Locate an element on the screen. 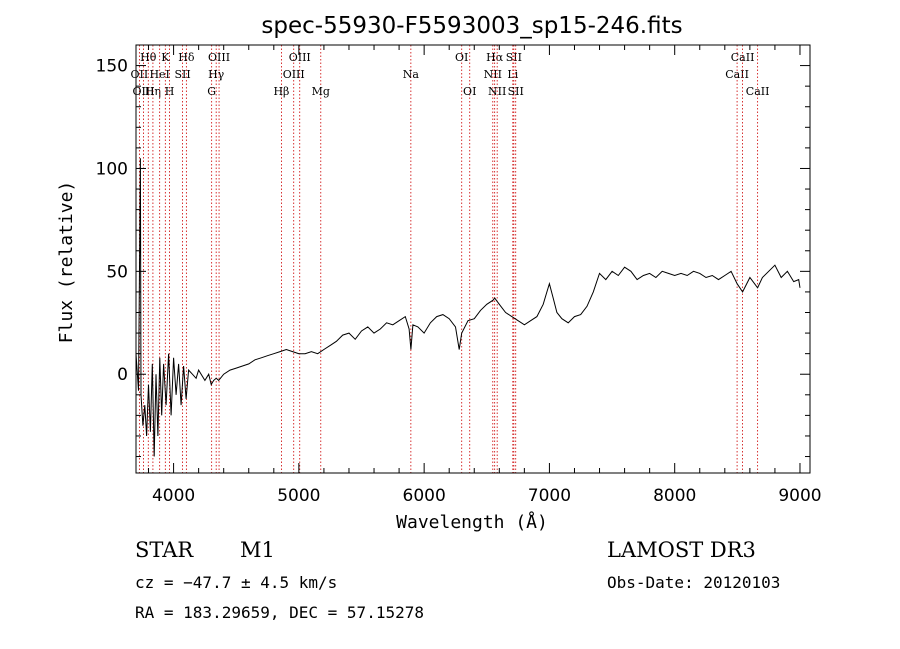 The width and height of the screenshot is (900, 649). y-axis-label: Flux (relative) is located at coordinates (66, 262).